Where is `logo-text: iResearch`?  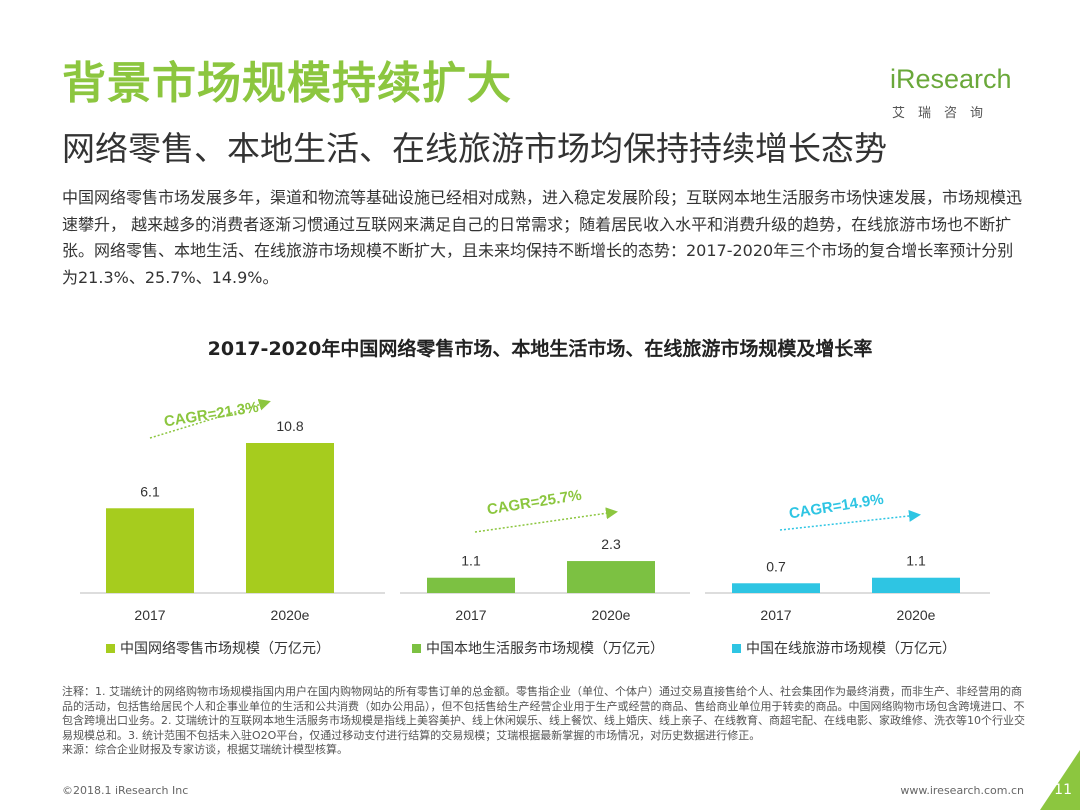 logo-text: iResearch is located at coordinates (951, 79).